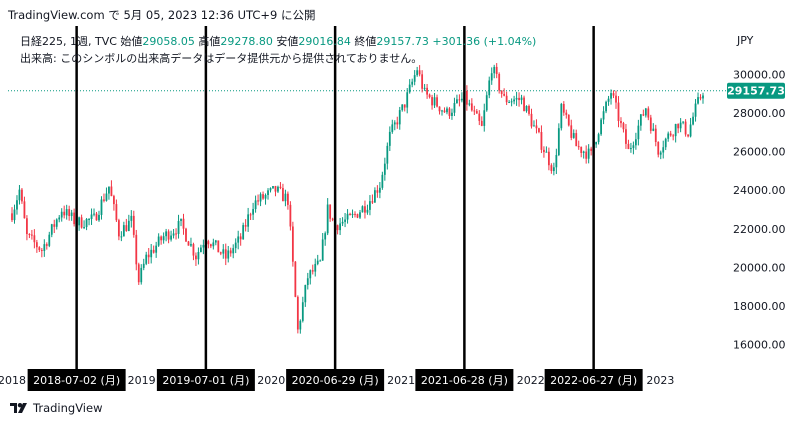  What do you see at coordinates (756, 90) in the screenshot?
I see `last-price-tag` at bounding box center [756, 90].